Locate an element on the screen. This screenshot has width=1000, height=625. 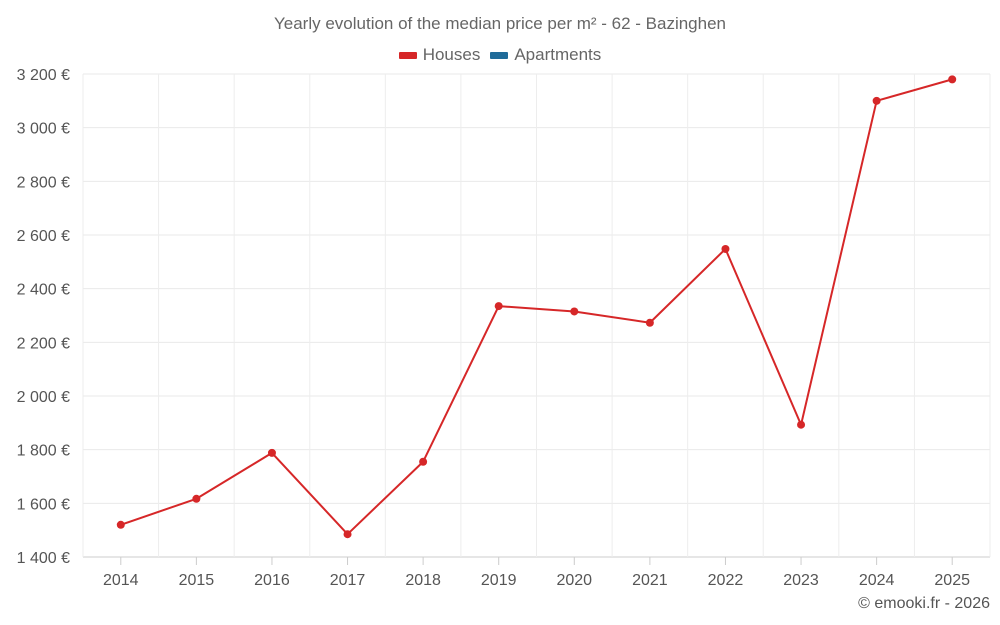
legend-item-apartments: Apartments is located at coordinates (545, 55).